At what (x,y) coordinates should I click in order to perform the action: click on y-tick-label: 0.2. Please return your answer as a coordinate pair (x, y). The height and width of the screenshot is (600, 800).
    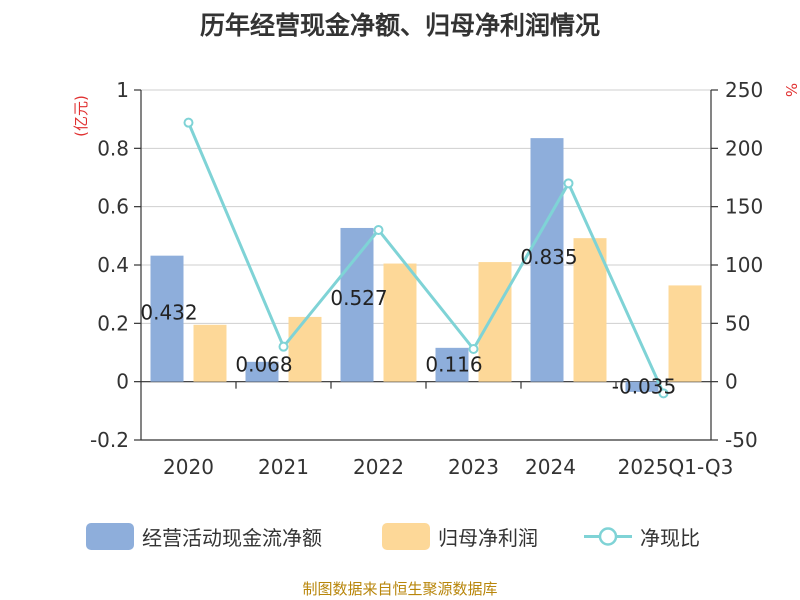
    Looking at the image, I should click on (113, 323).